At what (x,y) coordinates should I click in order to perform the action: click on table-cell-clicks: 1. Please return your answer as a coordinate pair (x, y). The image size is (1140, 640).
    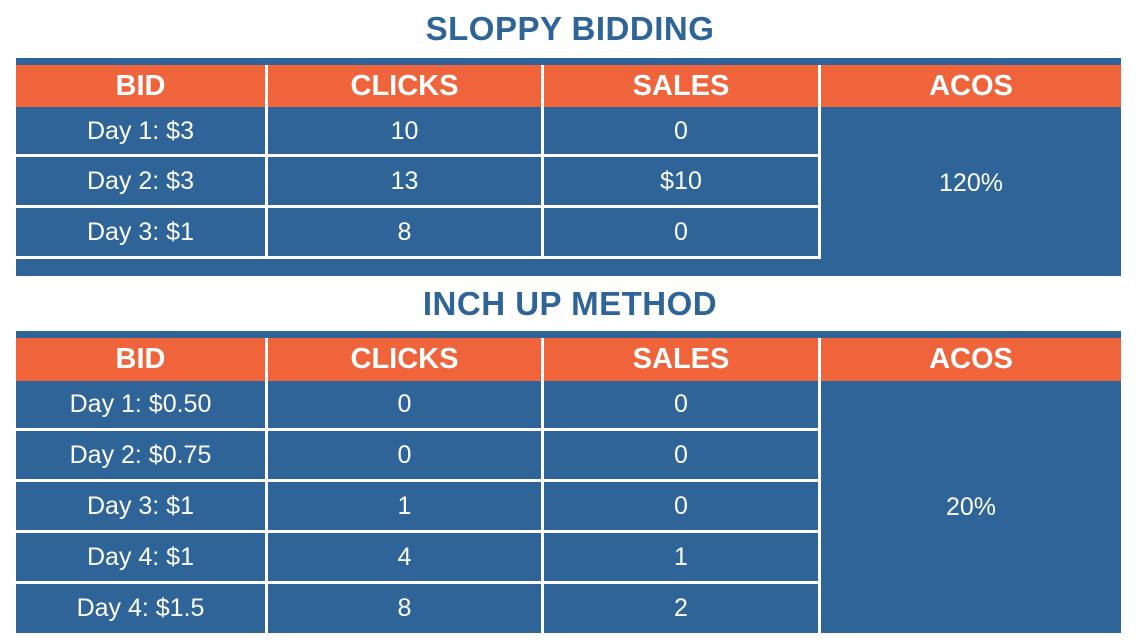
    Looking at the image, I should click on (404, 505).